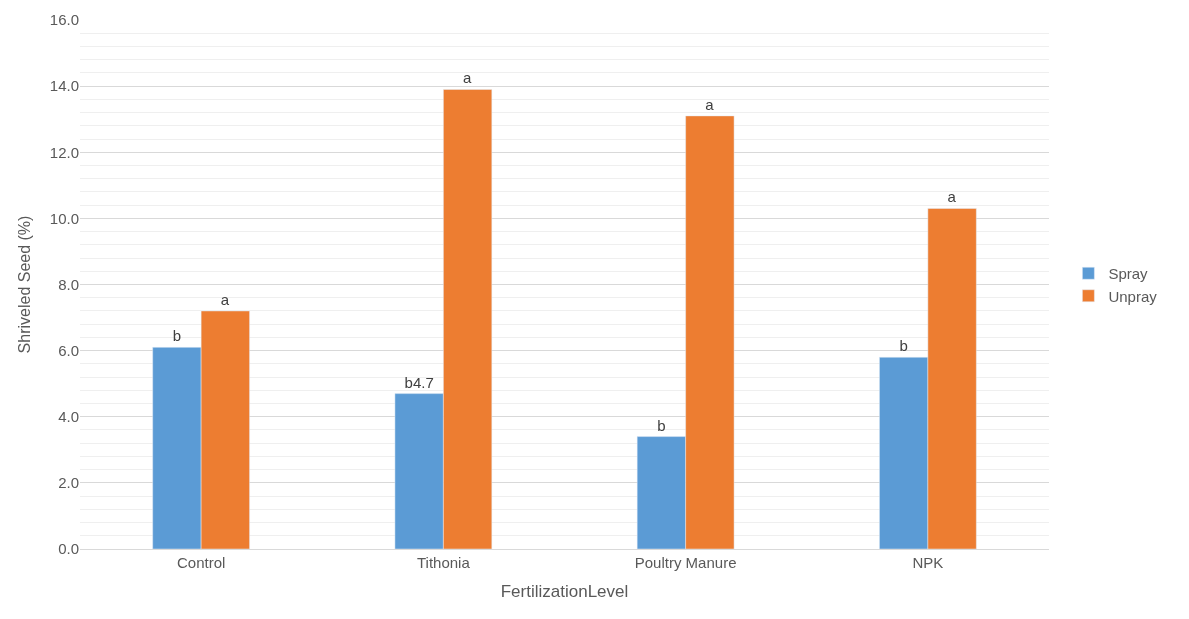 This screenshot has height=619, width=1189. I want to click on x-axis-title: FertilizationLevel, so click(564, 592).